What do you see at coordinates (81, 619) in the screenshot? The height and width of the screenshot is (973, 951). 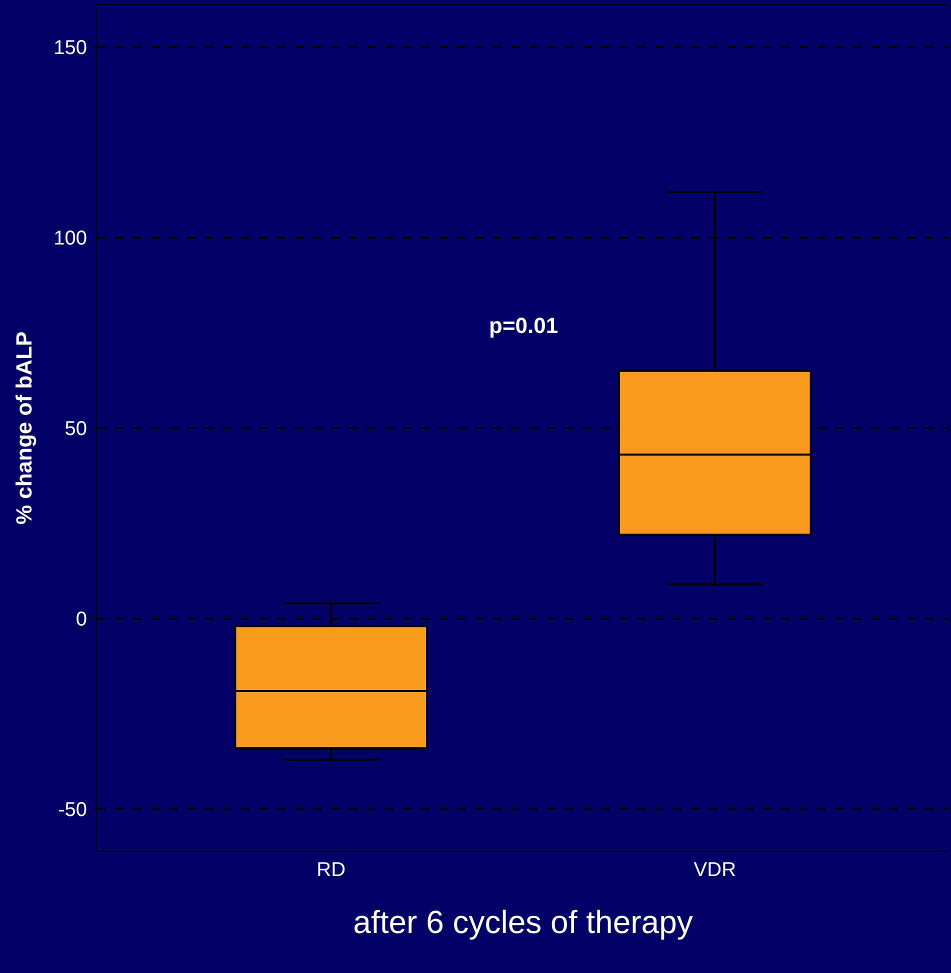 I see `y-tick-label: 0` at bounding box center [81, 619].